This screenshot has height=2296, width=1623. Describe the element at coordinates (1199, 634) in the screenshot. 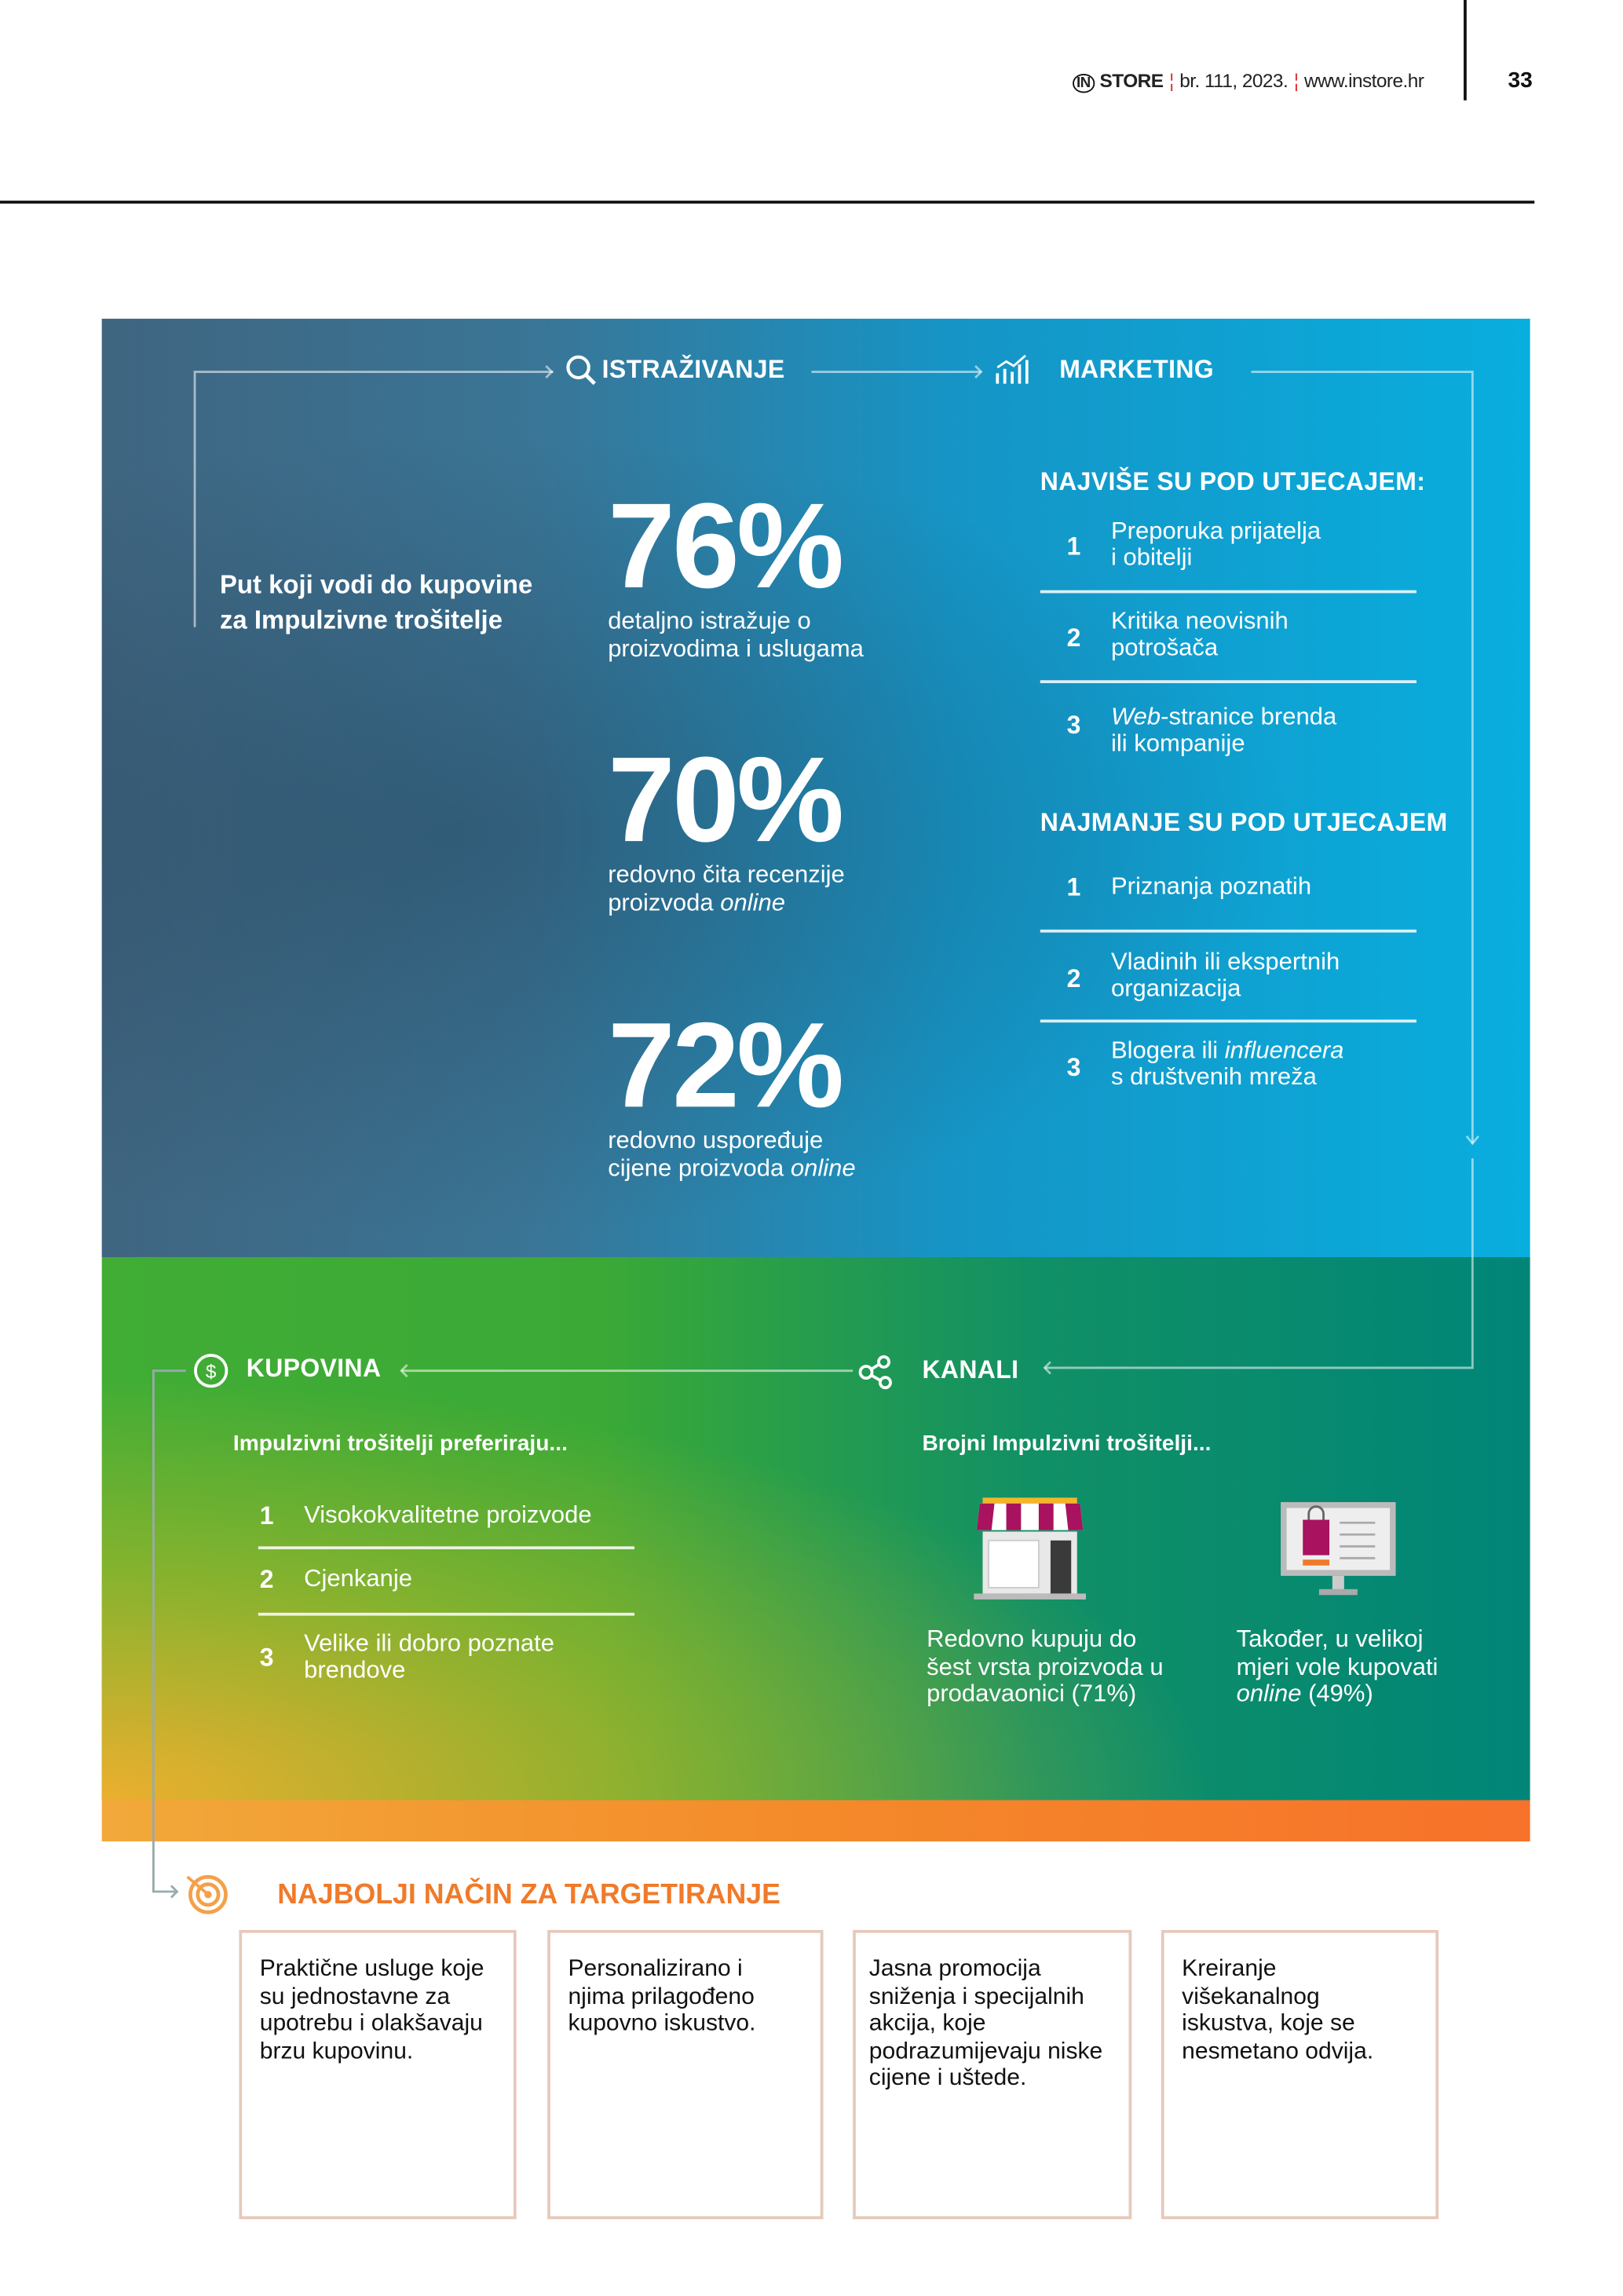

I see `most-influence-item: Kritika neovisnih potrošača` at that location.